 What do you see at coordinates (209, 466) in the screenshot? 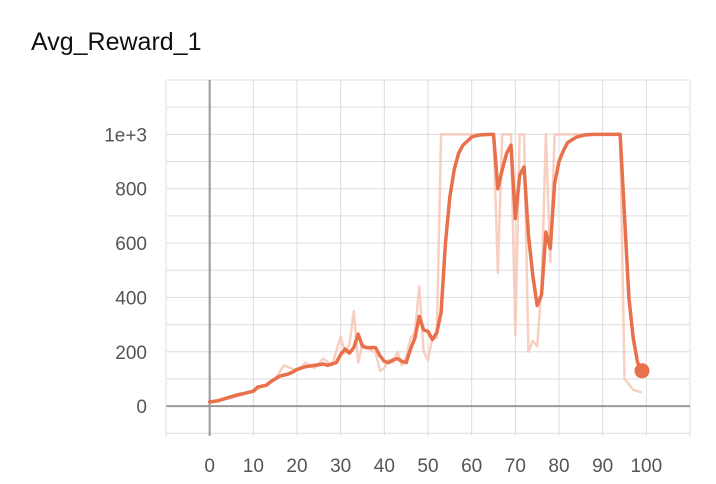
I see `x-tick-label: 0` at bounding box center [209, 466].